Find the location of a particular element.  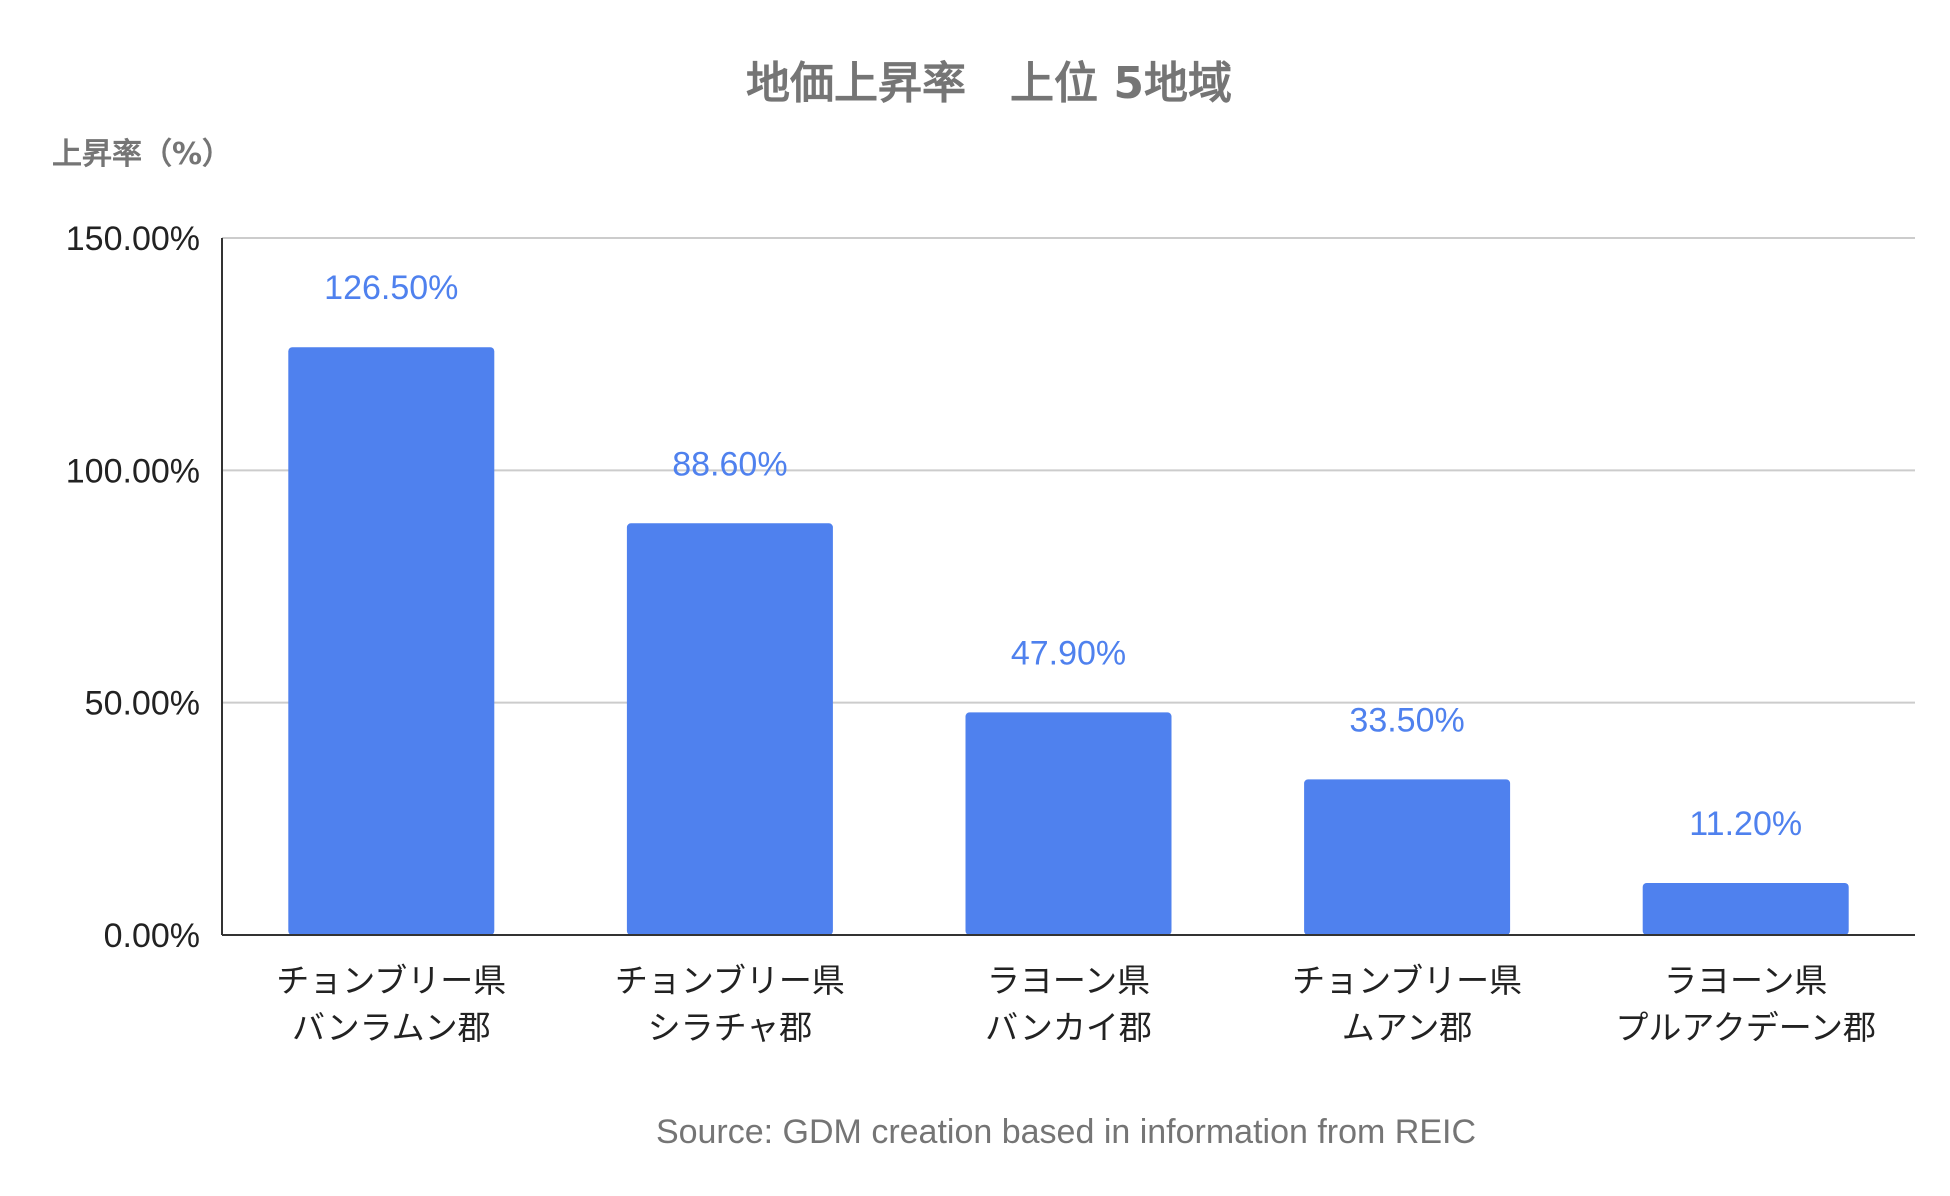

bar-data-label: 88.60% is located at coordinates (729, 464).